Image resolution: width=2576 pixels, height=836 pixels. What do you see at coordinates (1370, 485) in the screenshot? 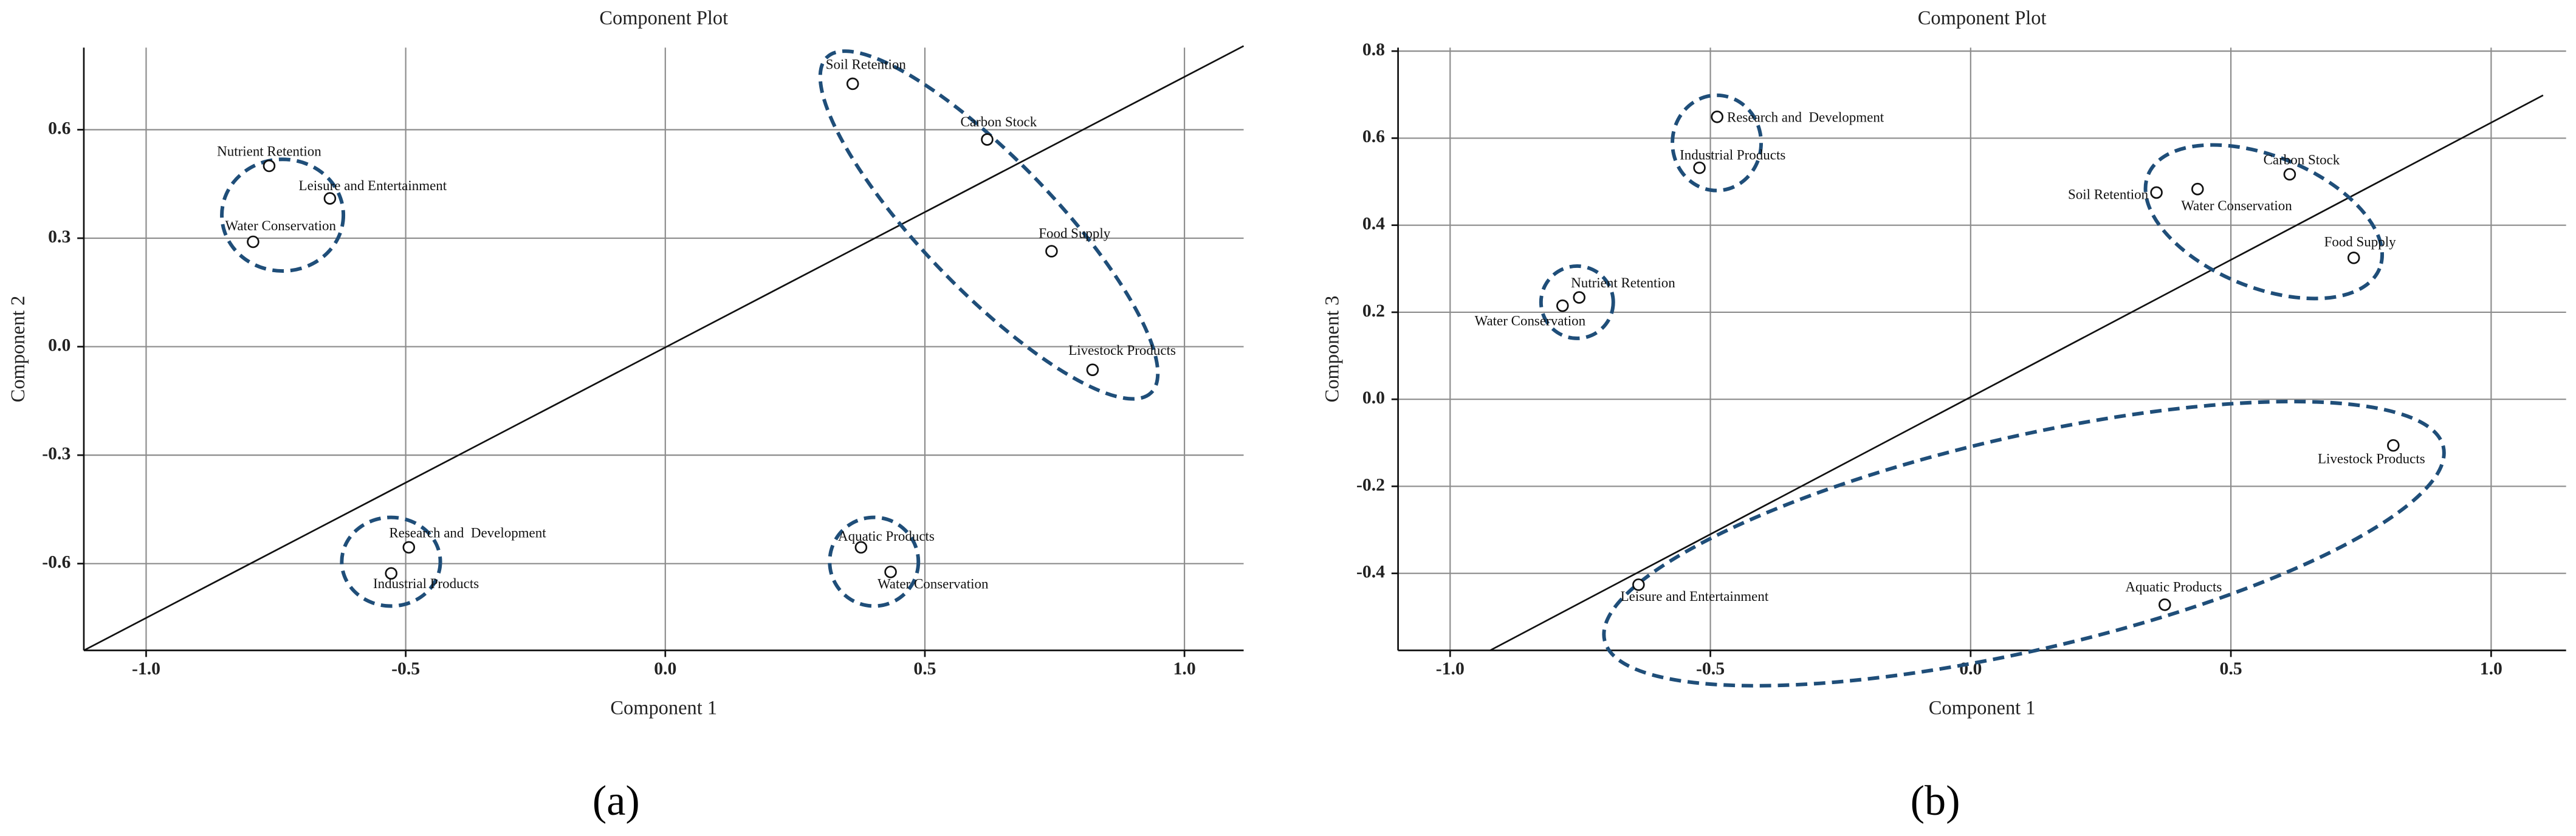
I see `y-tick-label: -0.2` at bounding box center [1370, 485].